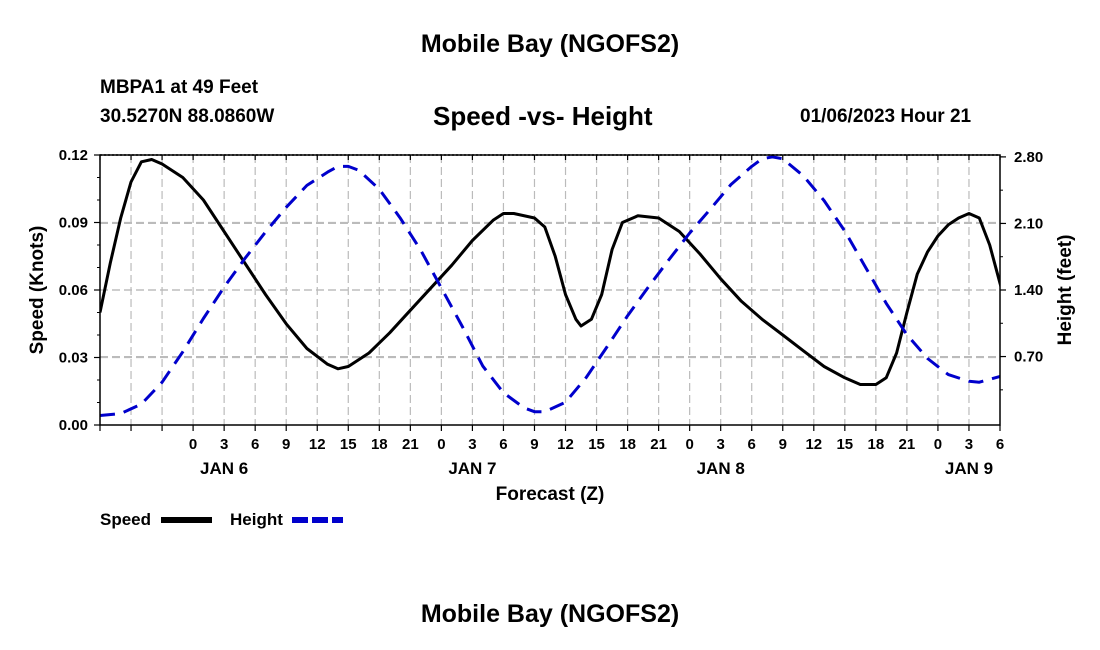 This screenshot has width=1100, height=650. Describe the element at coordinates (221, 519) in the screenshot. I see `legend: Speed Height` at that location.